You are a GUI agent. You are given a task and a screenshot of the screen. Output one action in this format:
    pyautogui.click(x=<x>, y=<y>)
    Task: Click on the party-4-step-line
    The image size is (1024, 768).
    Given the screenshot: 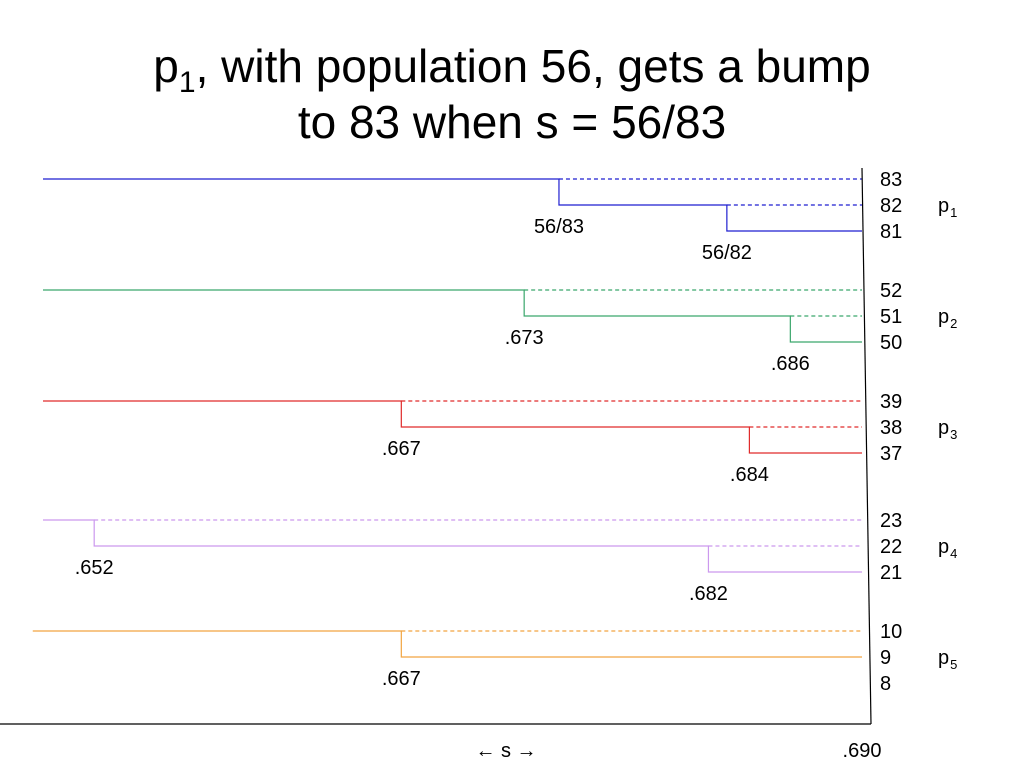 What is the action you would take?
    pyautogui.click(x=452, y=546)
    